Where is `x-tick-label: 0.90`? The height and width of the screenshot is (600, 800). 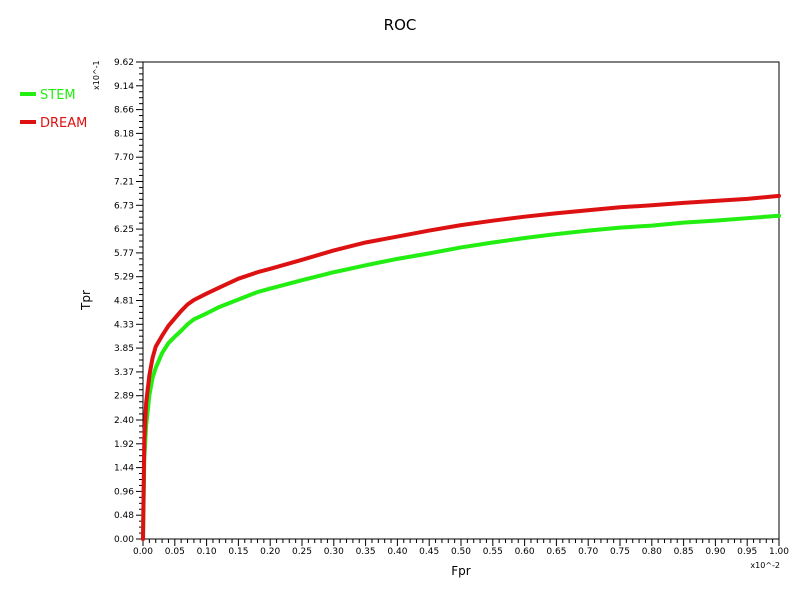
x-tick-label: 0.90 is located at coordinates (715, 552).